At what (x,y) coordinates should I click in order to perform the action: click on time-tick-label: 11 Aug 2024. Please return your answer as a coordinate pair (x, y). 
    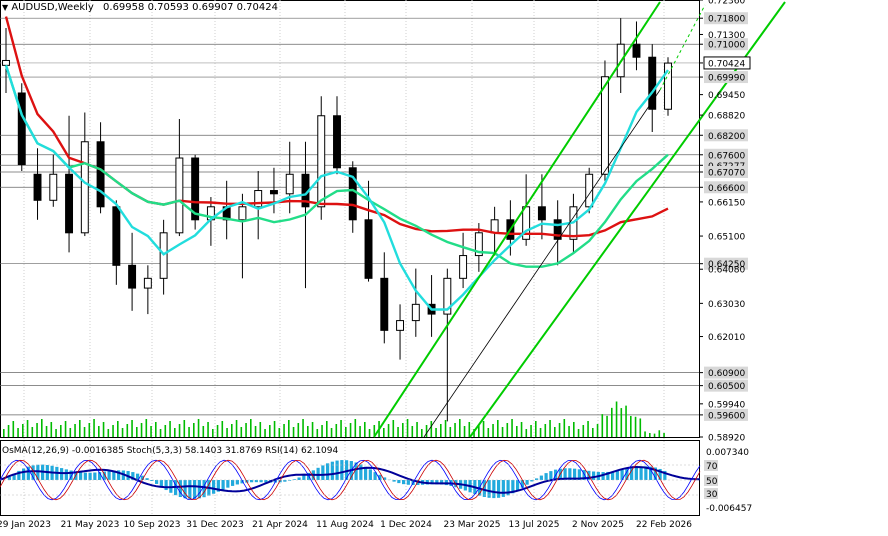
    Looking at the image, I should click on (345, 525).